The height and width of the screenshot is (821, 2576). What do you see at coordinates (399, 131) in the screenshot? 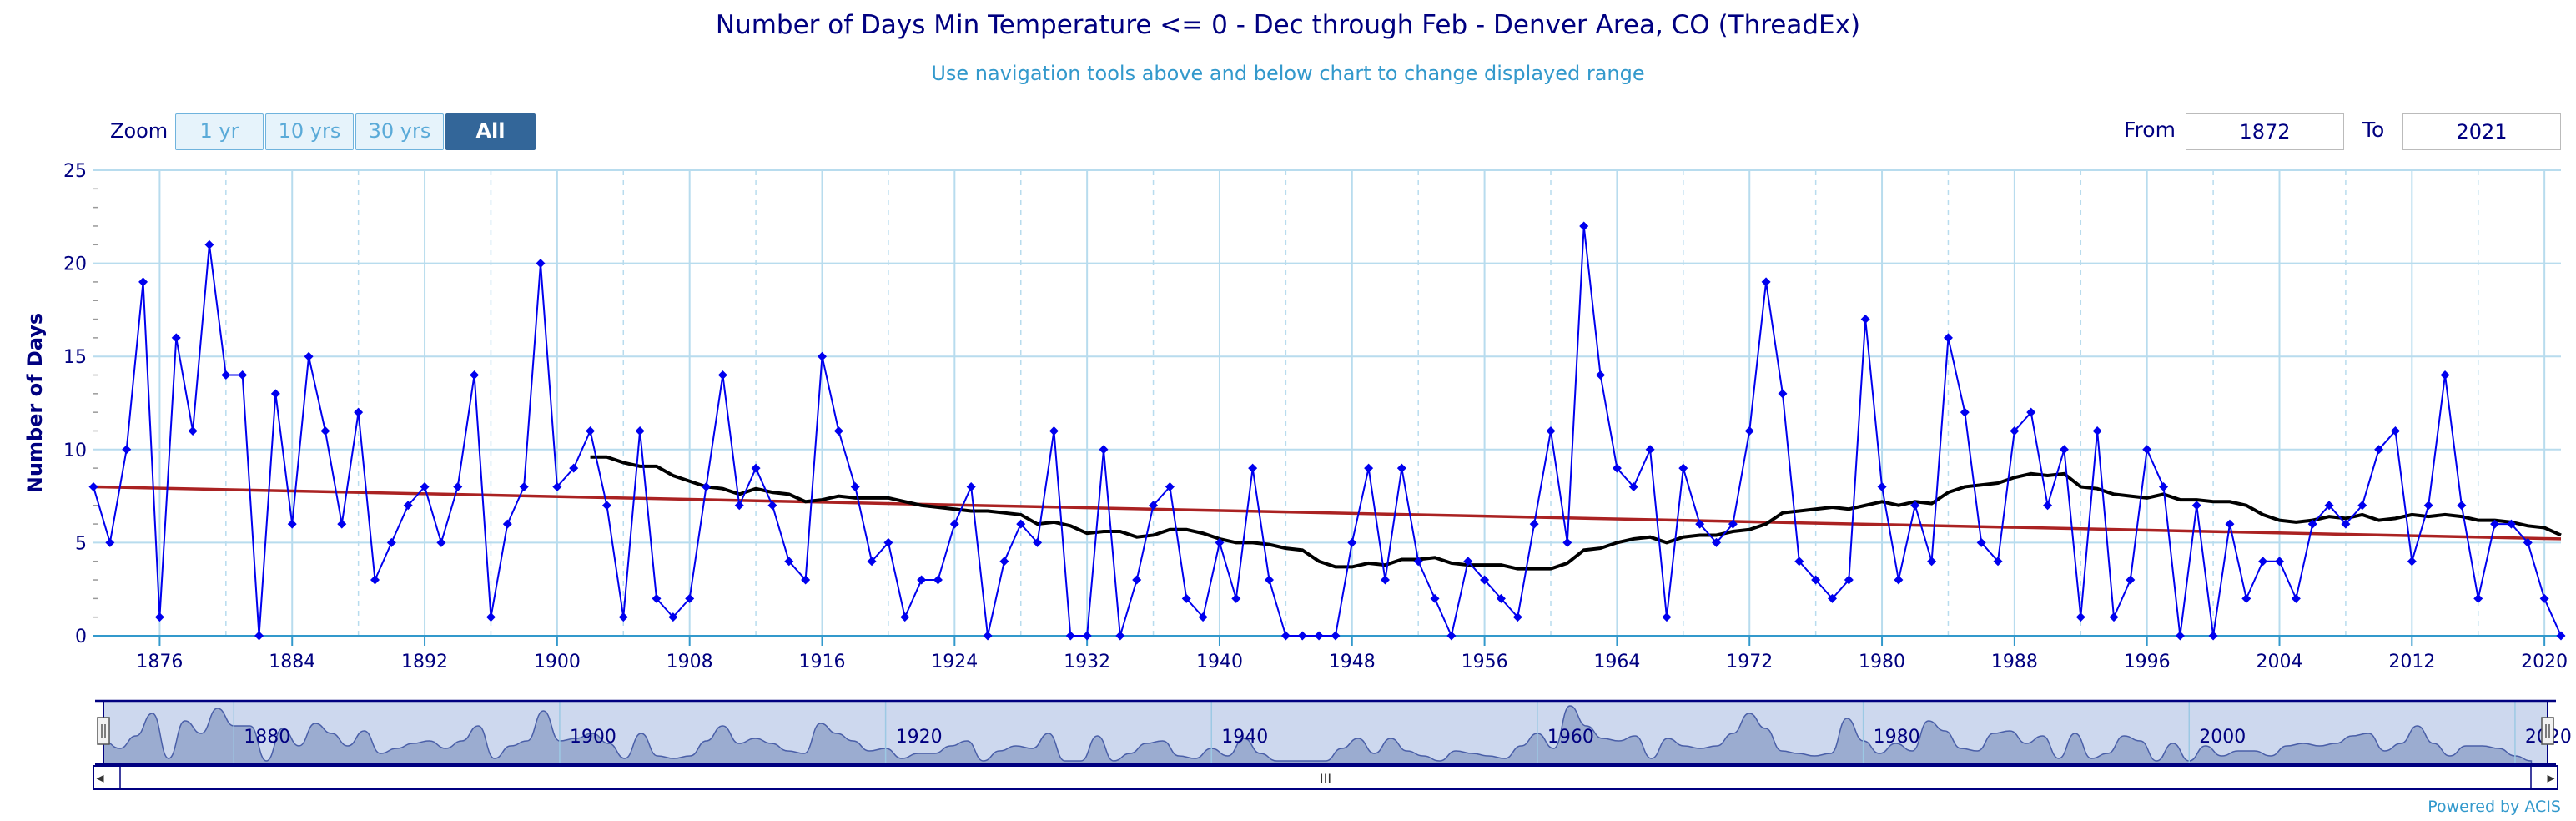
I see `zoom-30yrs-button: 30 yrs` at bounding box center [399, 131].